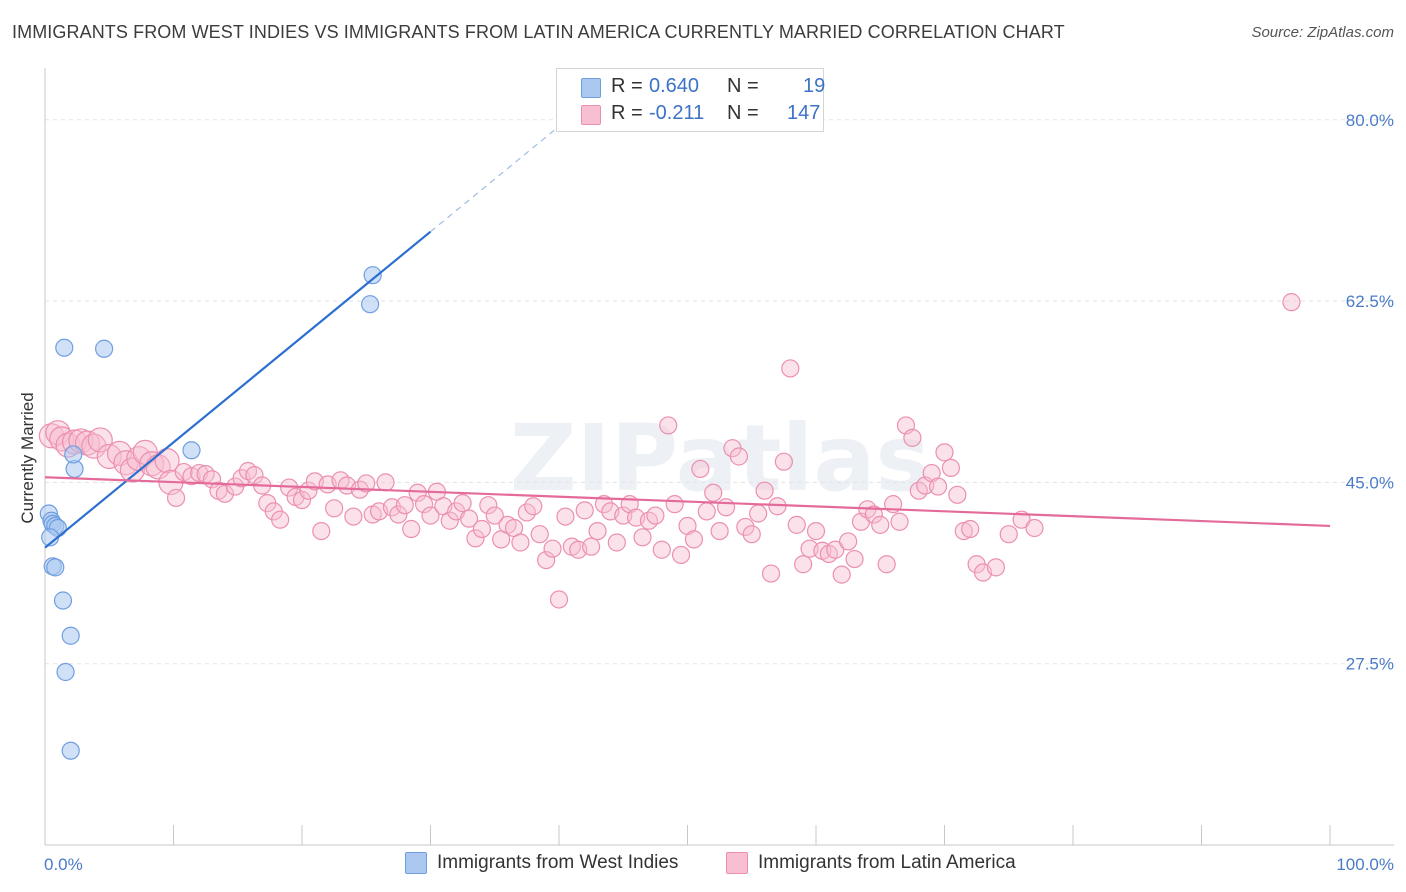 This screenshot has width=1406, height=892. I want to click on legend-swatch-blue, so click(591, 88).